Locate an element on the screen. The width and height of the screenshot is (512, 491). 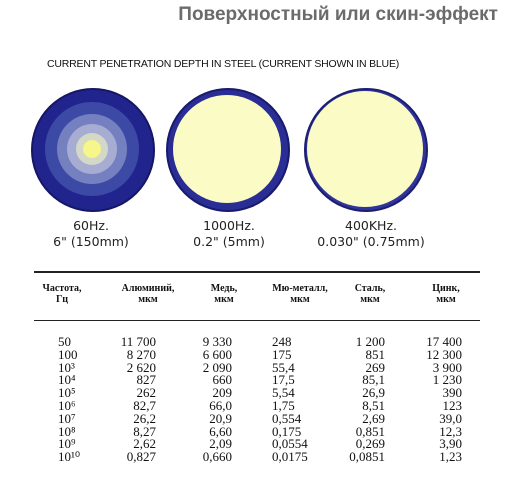
circle-400khz-depth: 0.030" (0.75mm) is located at coordinates (371, 241).